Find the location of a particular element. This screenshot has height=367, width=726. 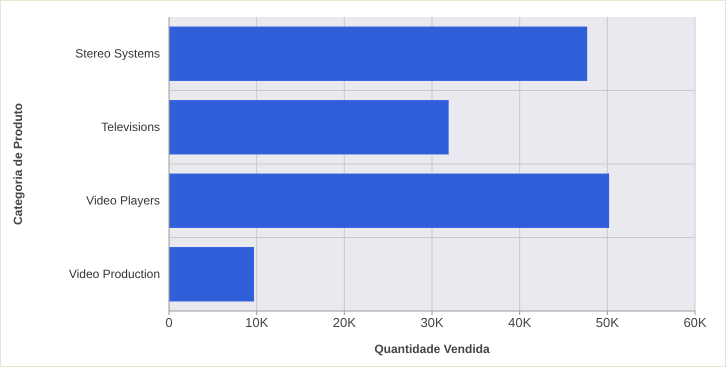

y-tick-label: Televisions is located at coordinates (130, 127).